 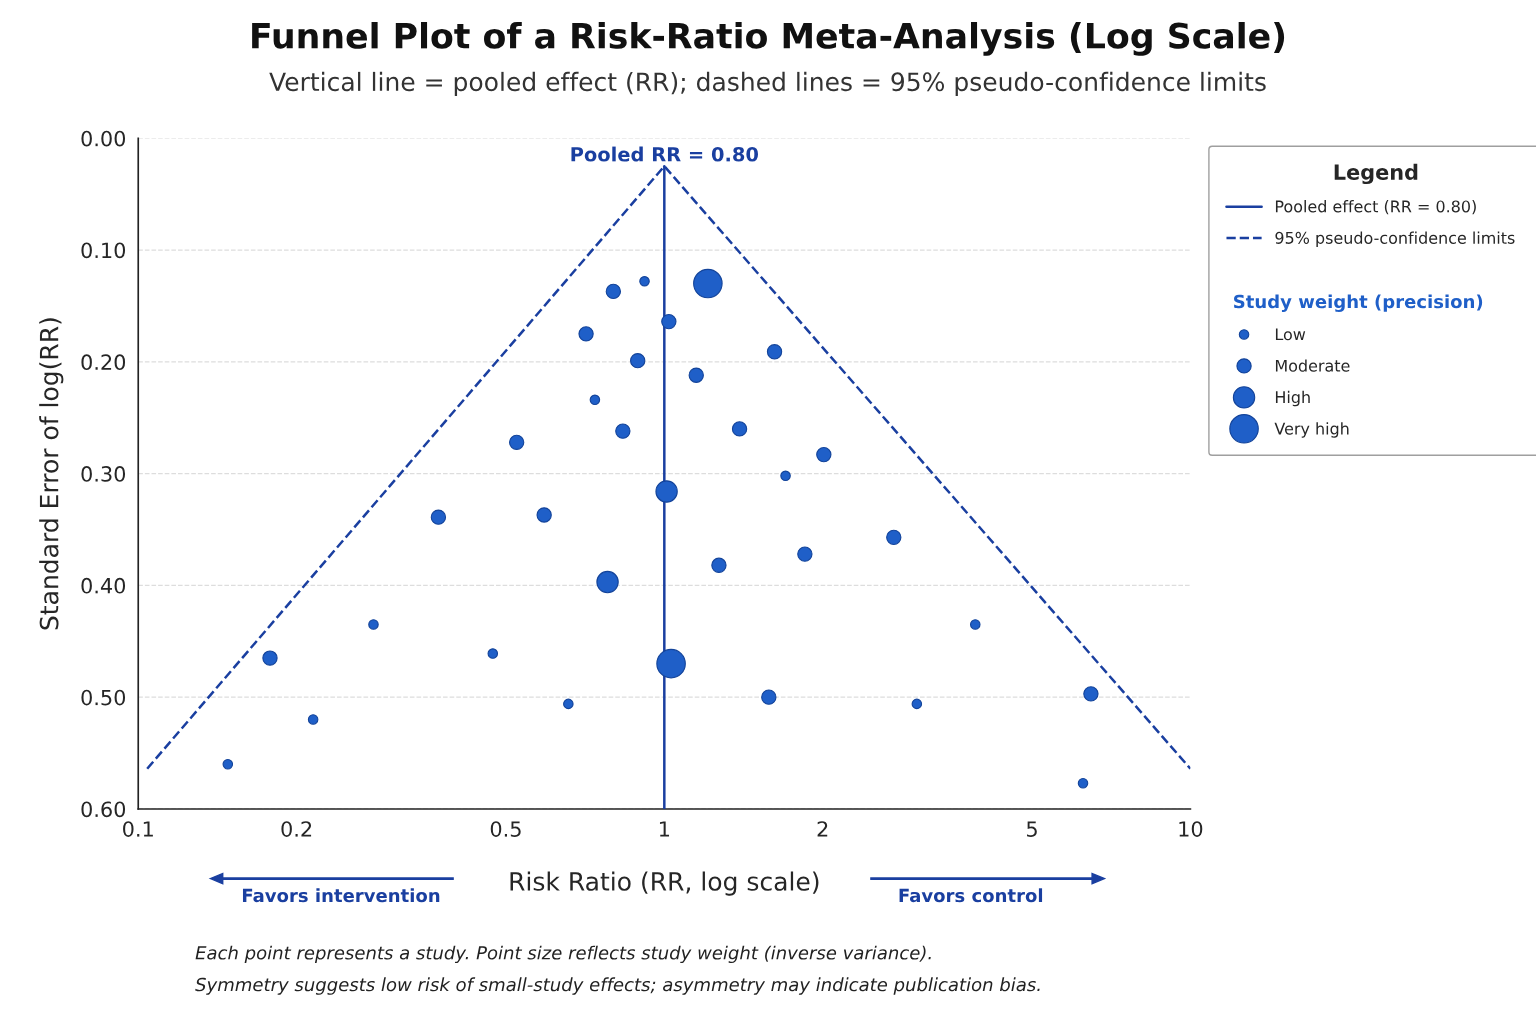 I want to click on x-tick-label: 5, so click(x=1032, y=829).